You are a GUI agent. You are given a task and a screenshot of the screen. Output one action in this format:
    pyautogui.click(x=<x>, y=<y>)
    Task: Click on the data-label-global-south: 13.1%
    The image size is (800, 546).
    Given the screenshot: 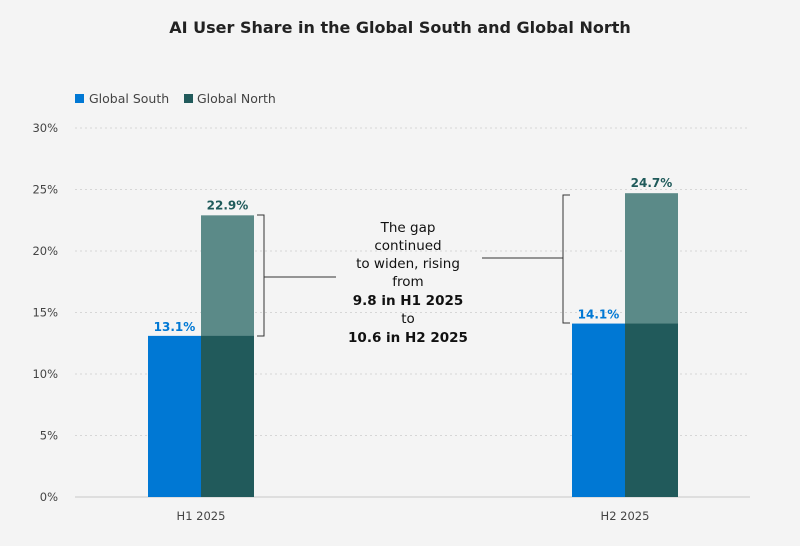 What is the action you would take?
    pyautogui.click(x=175, y=327)
    